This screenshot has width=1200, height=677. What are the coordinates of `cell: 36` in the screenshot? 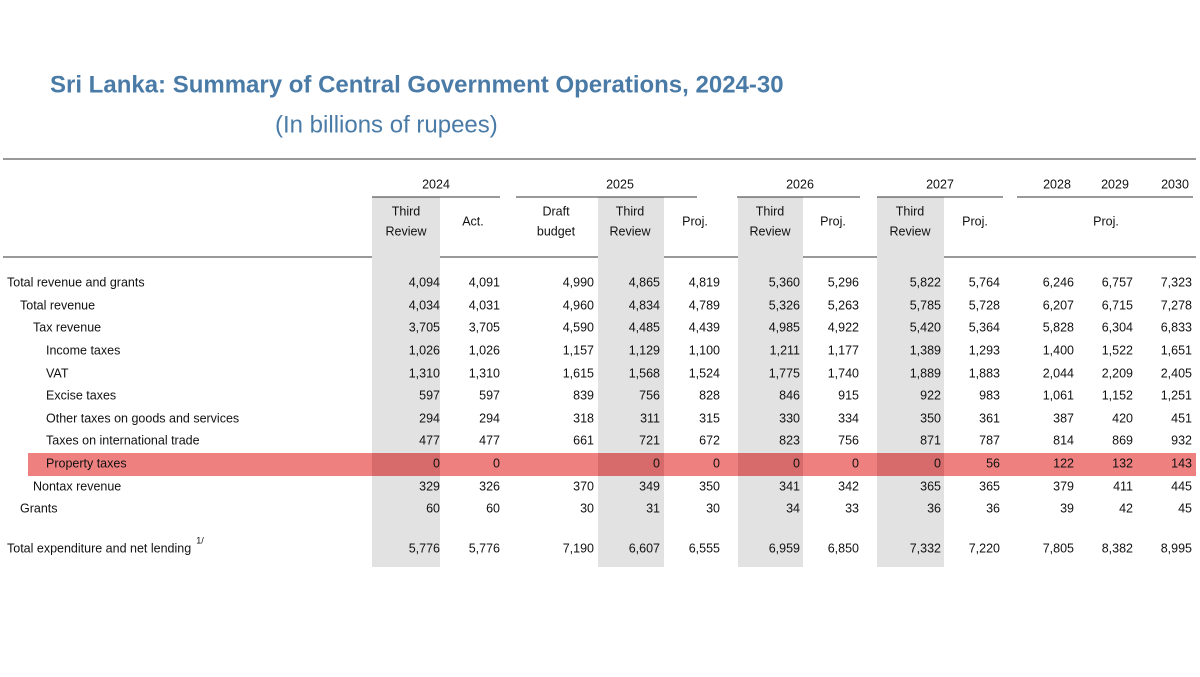 It's located at (934, 508).